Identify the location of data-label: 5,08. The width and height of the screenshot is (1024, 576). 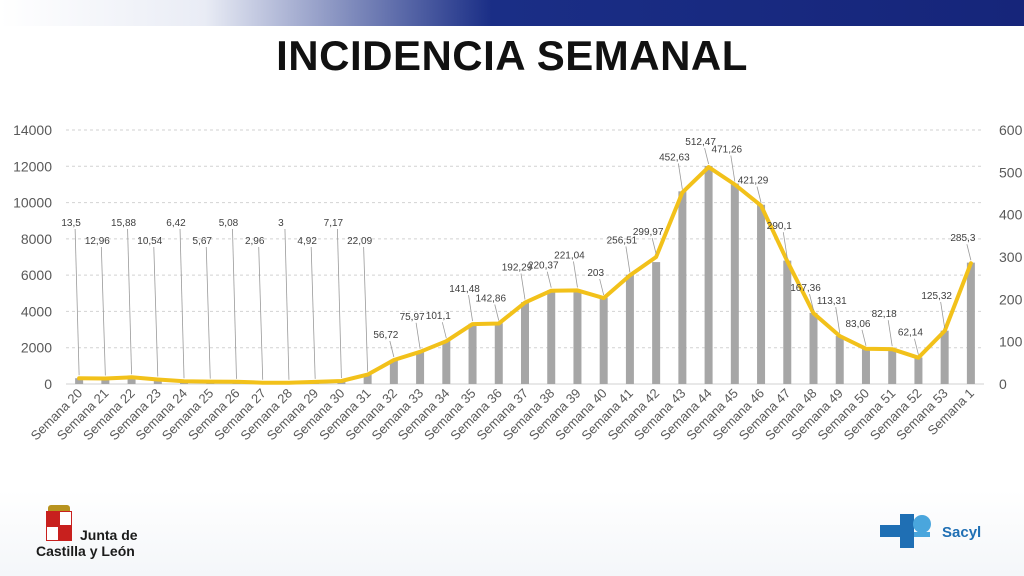
(229, 223).